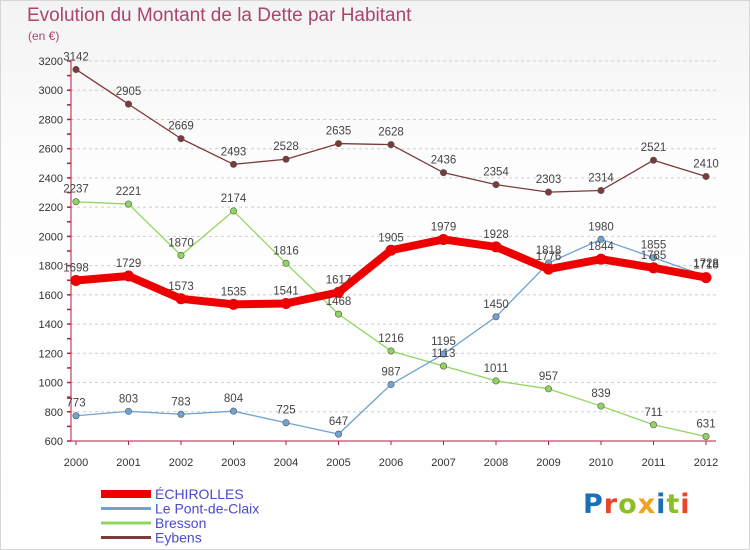  I want to click on data-label: 2303, so click(549, 180).